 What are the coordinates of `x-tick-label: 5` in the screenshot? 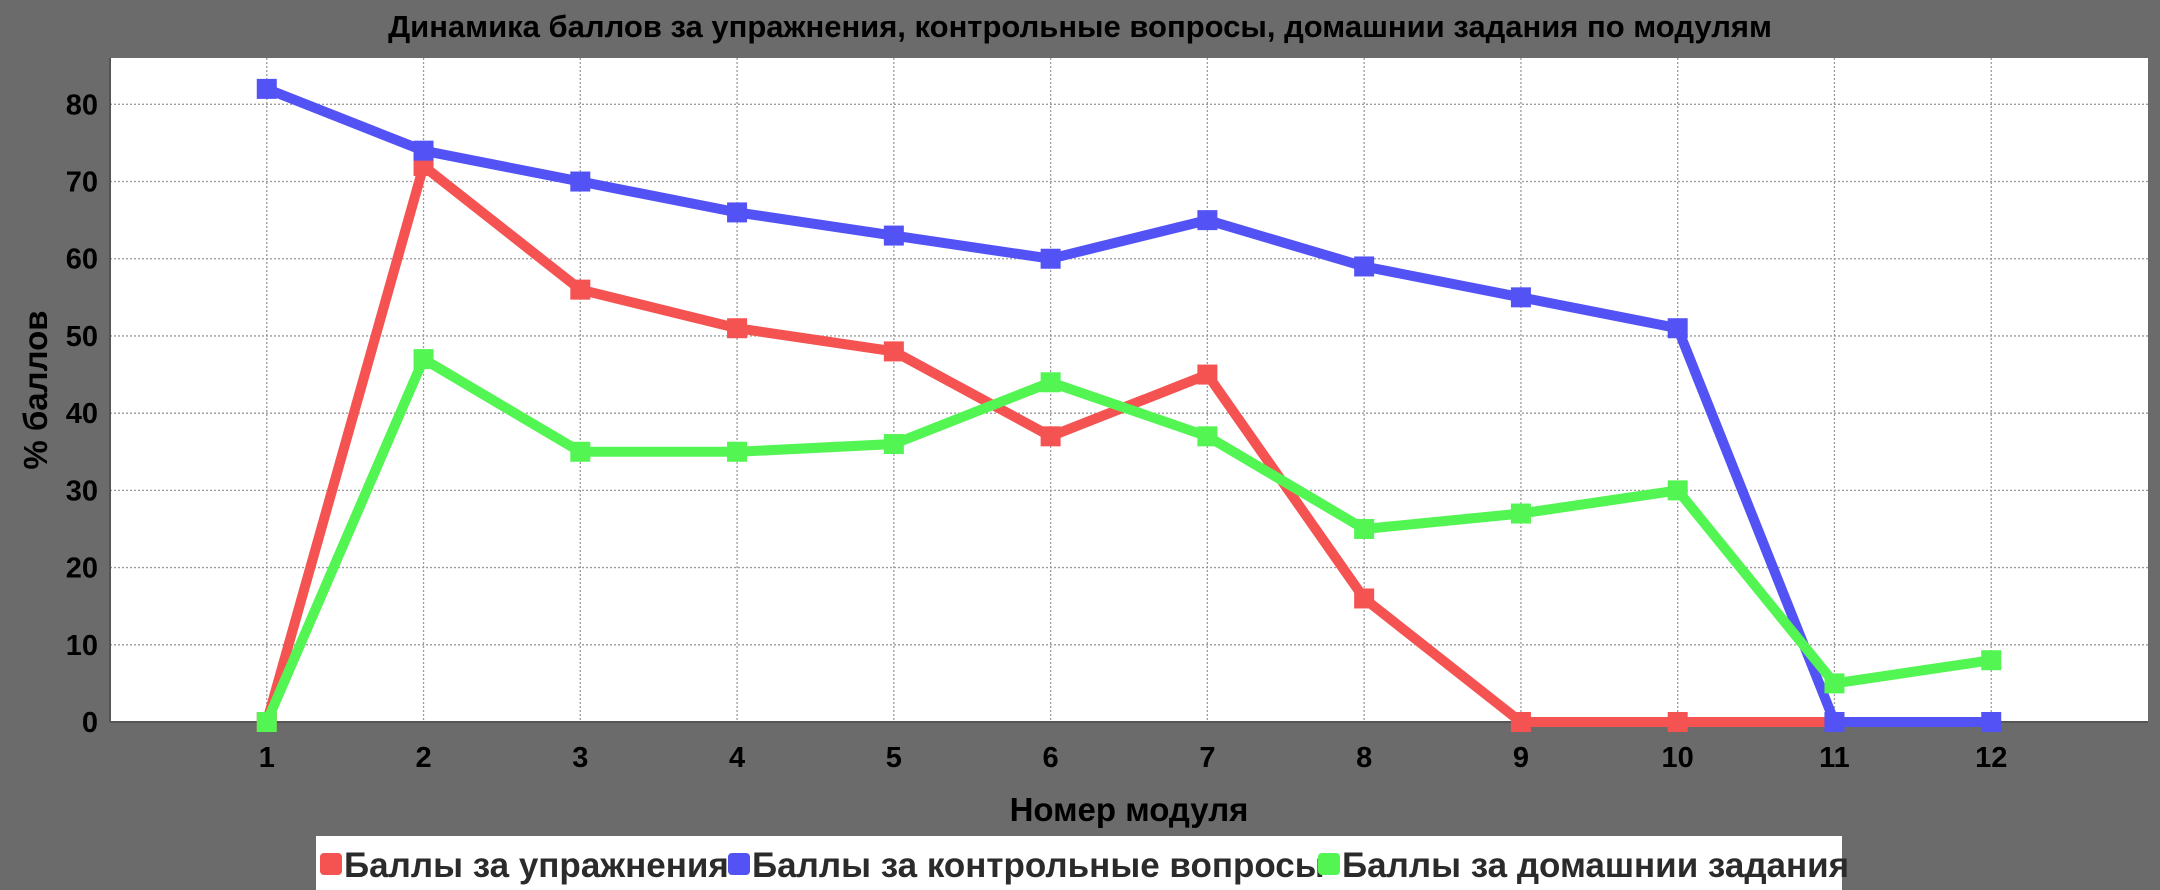 It's located at (894, 758).